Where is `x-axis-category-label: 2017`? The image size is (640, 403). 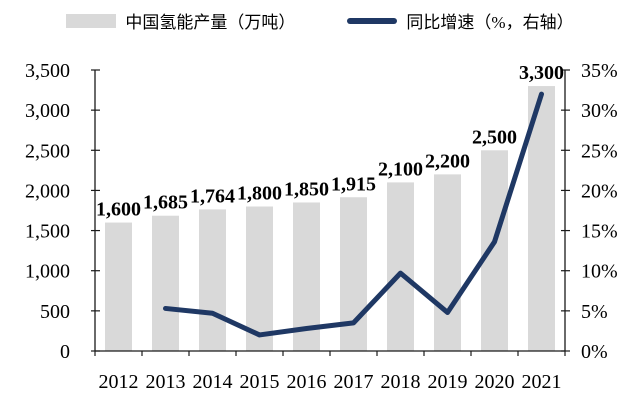 x-axis-category-label: 2017 is located at coordinates (354, 382).